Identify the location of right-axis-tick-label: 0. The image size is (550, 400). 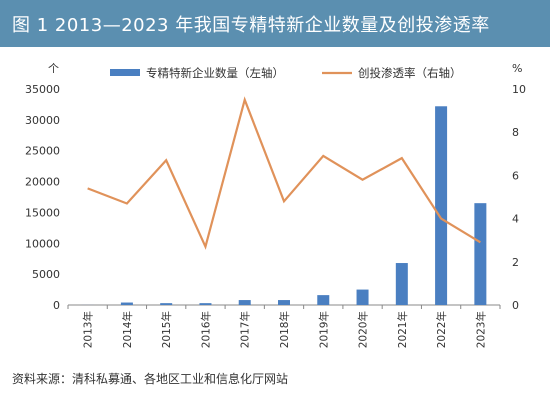
(515, 305).